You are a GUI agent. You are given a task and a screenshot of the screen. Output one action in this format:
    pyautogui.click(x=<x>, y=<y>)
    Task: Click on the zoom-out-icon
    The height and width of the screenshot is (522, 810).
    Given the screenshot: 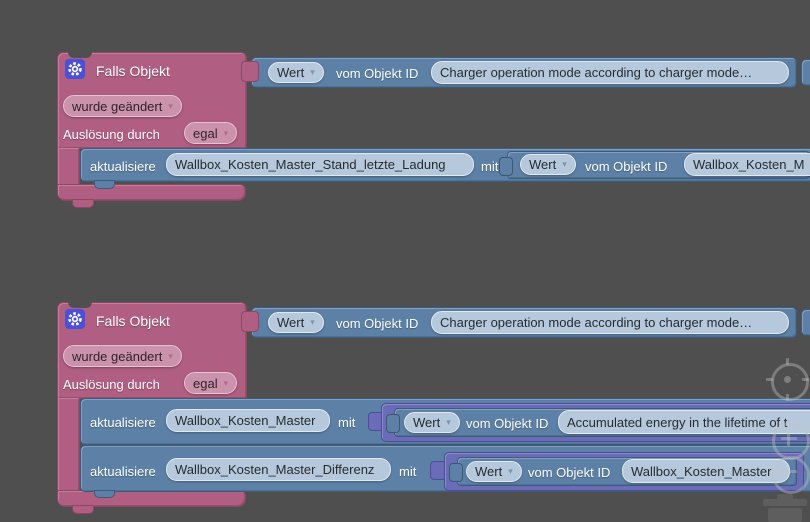 What is the action you would take?
    pyautogui.click(x=791, y=475)
    